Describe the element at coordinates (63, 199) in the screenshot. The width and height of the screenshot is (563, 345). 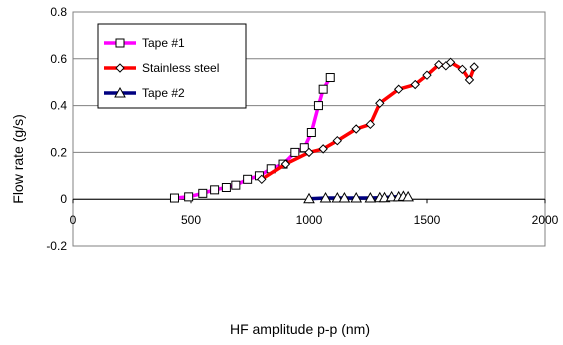
I see `y-tick-label: 0` at that location.